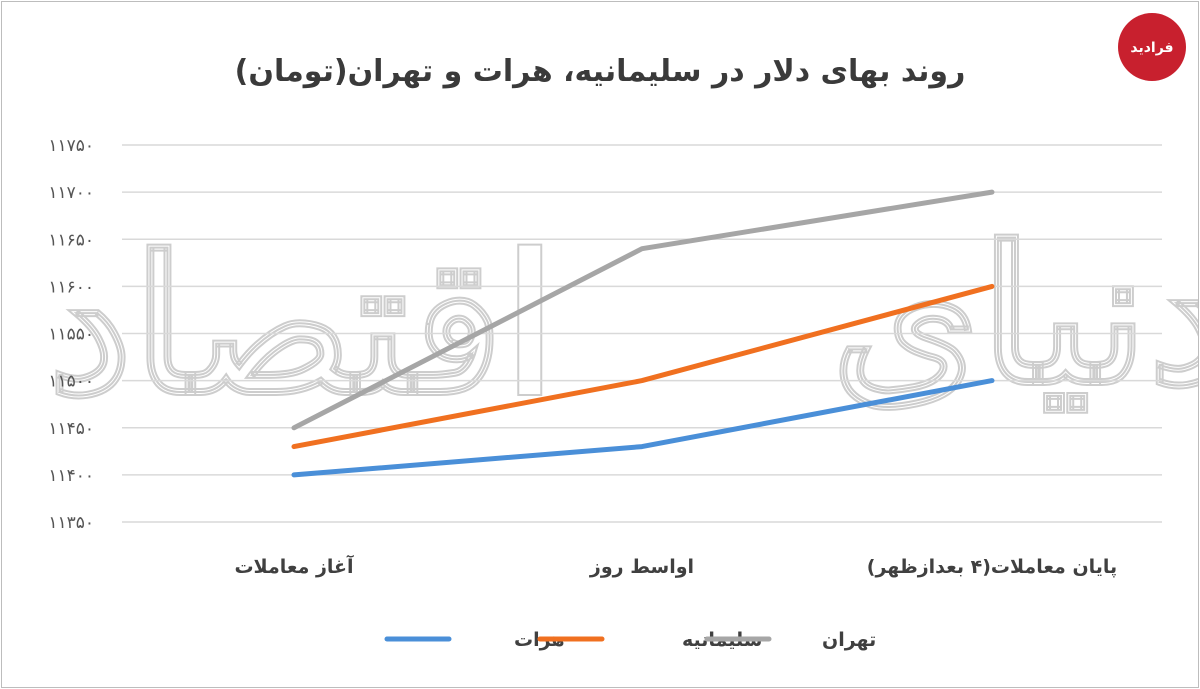  I want to click on logo-text: فرادید, so click(1151, 48).